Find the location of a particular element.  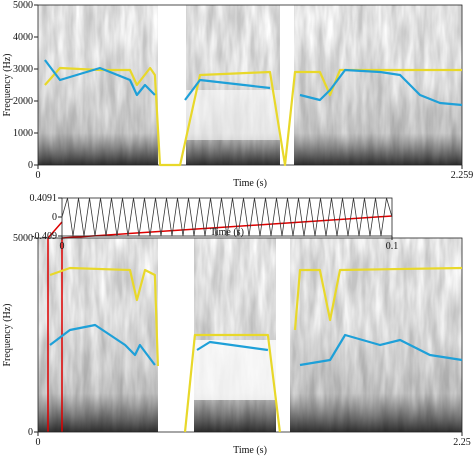

x-tick-label: 2.259 is located at coordinates (462, 175).